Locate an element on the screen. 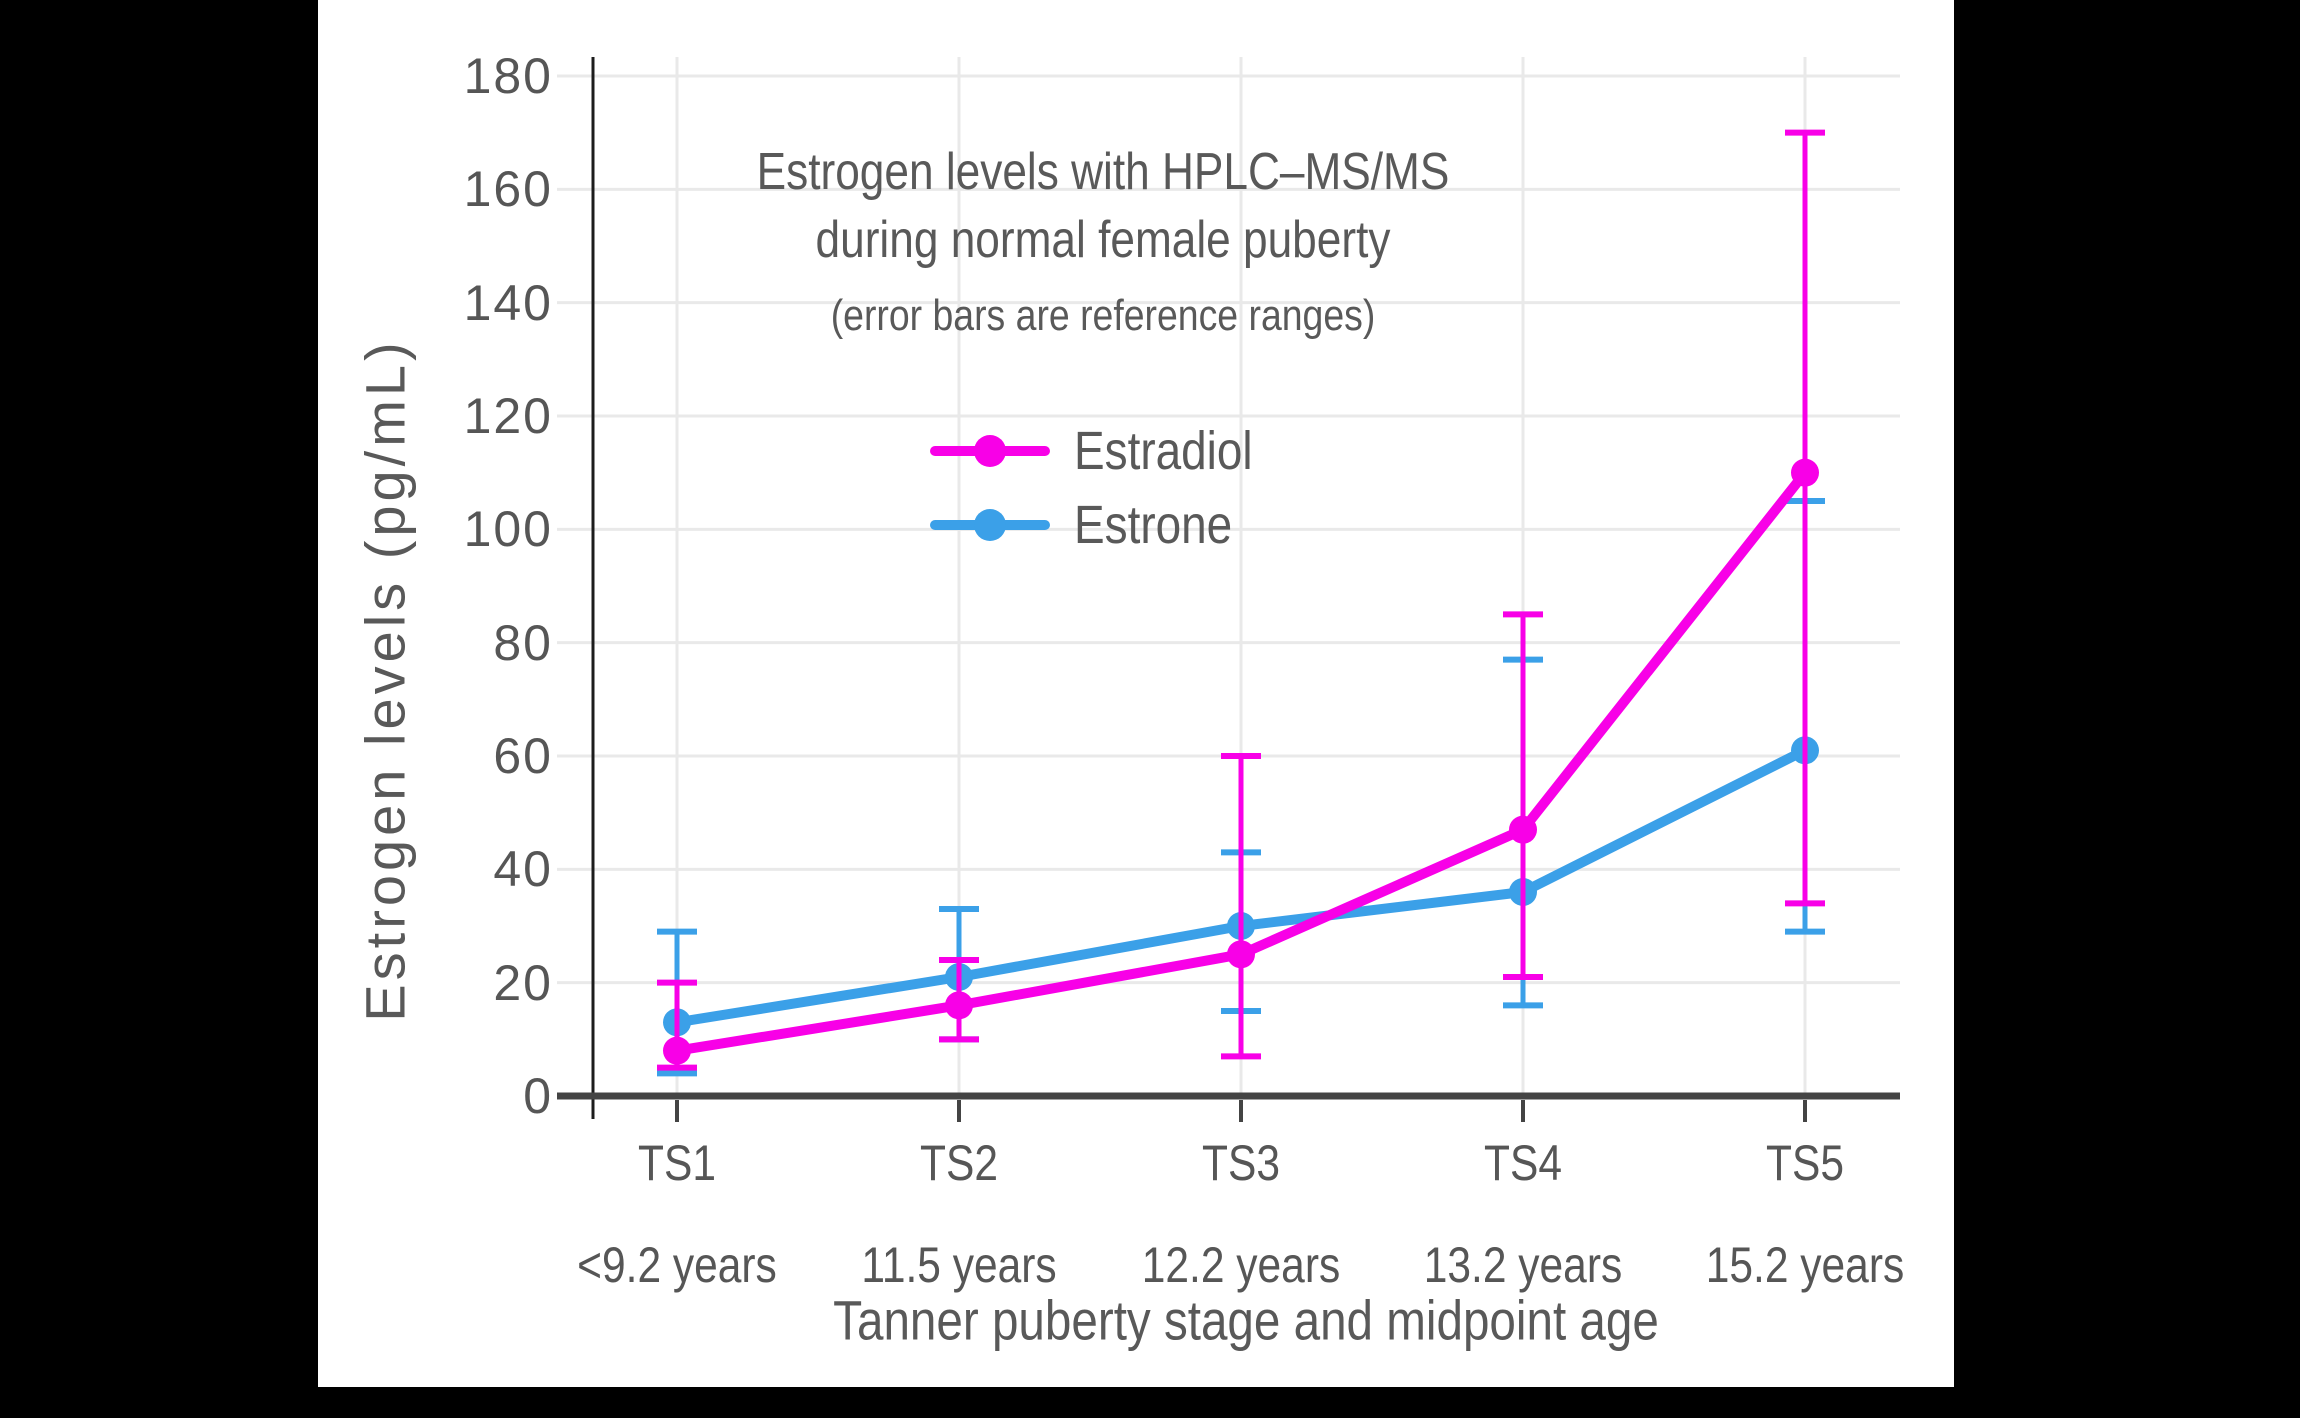  x-tick-age-label-TS5: 15.2 years is located at coordinates (1804, 1265).